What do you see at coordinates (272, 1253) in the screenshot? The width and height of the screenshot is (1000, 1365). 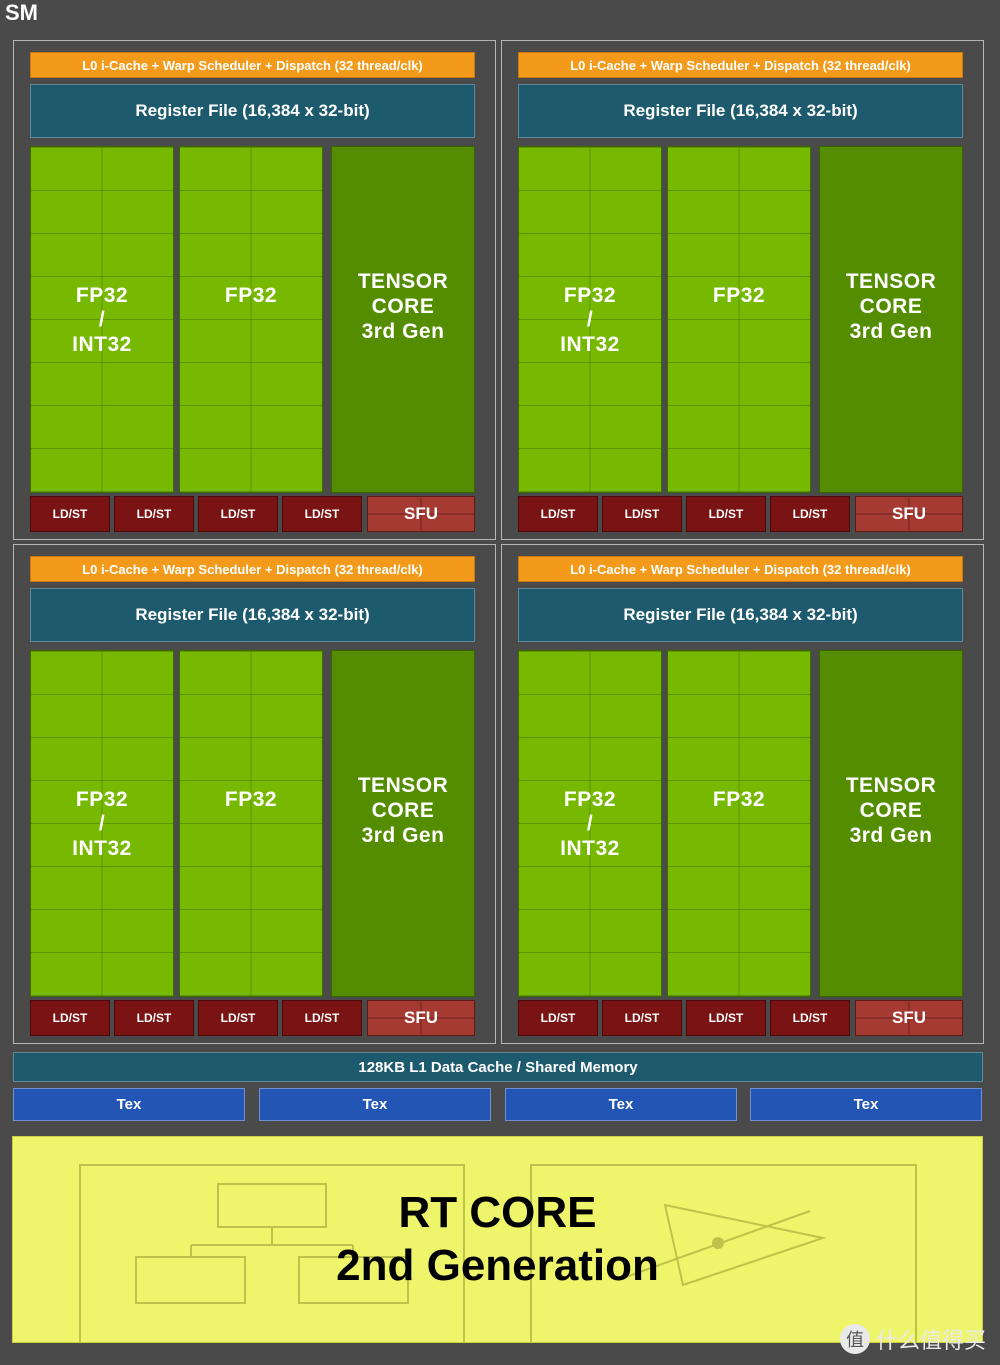 I see `rt-bvh-panel` at bounding box center [272, 1253].